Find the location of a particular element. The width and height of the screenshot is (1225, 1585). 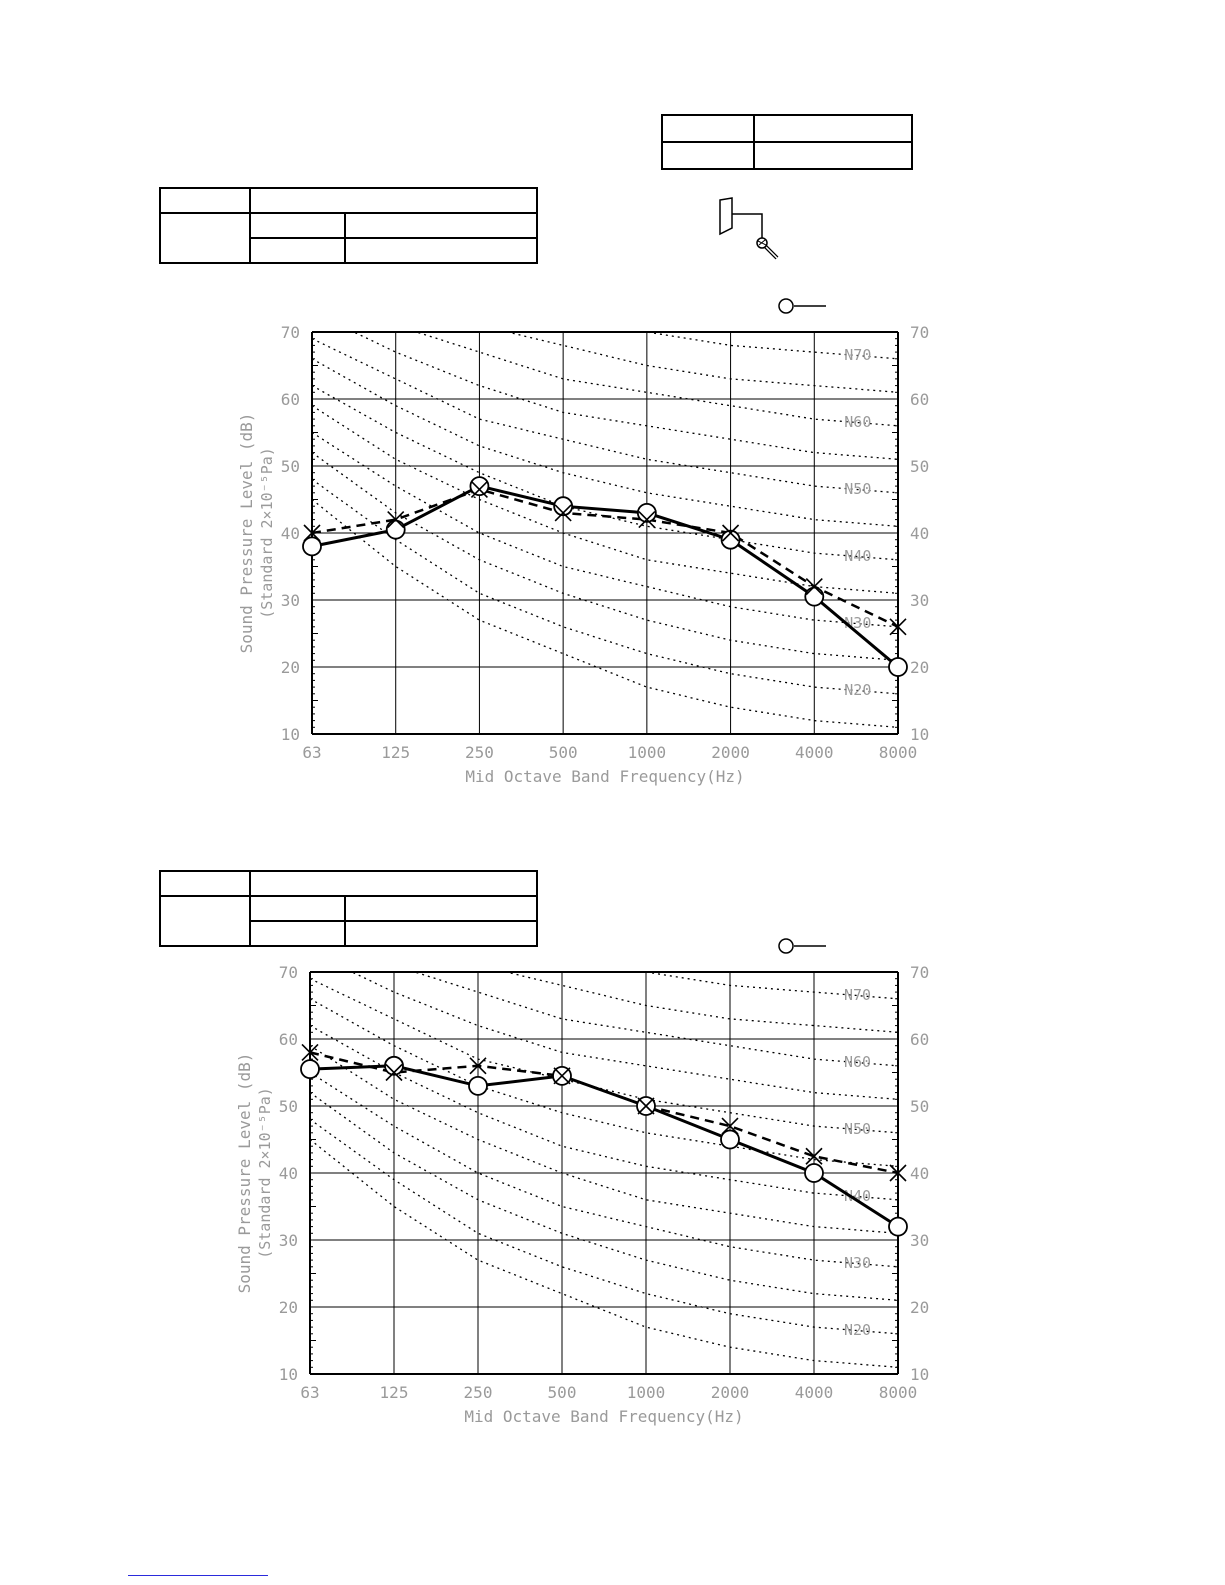

y-tick-label: 10 is located at coordinates (288, 1374).